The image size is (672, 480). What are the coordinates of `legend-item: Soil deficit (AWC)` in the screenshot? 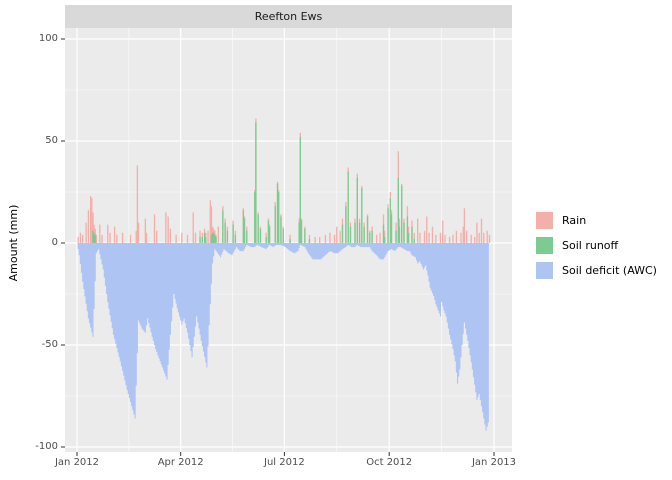 It's located at (596, 270).